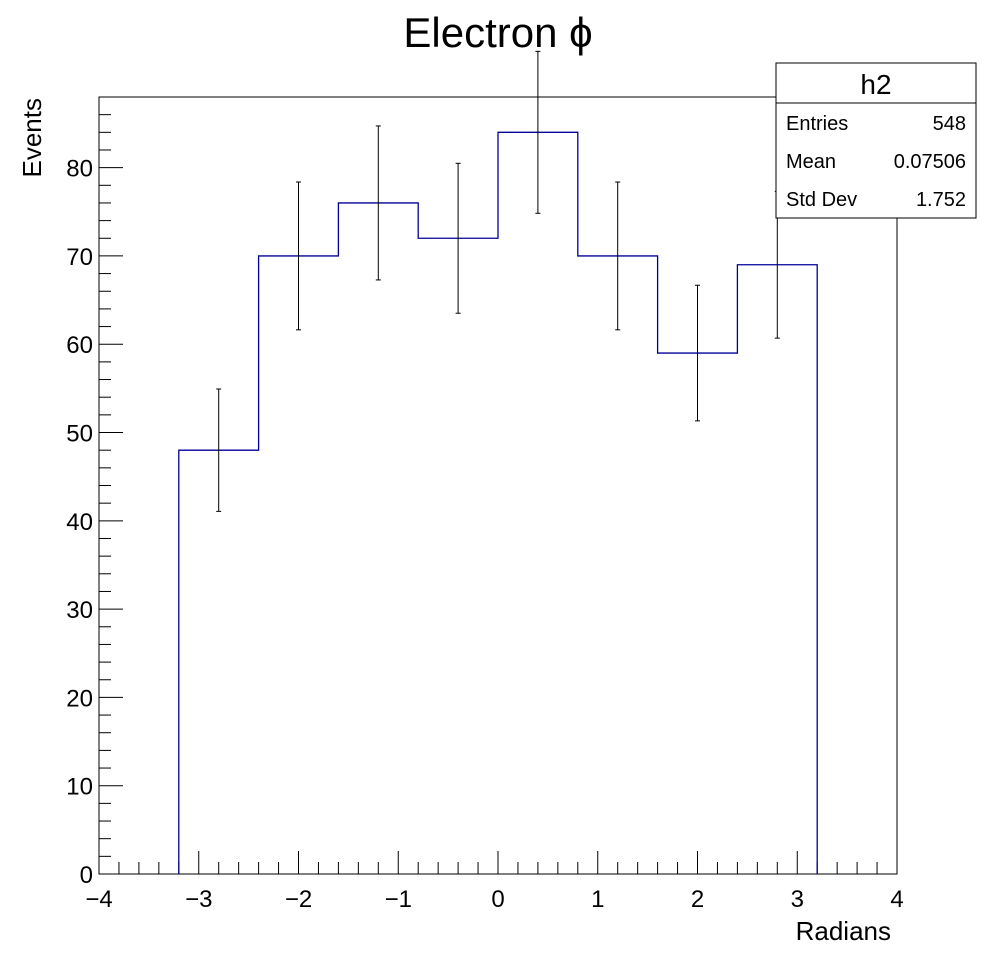 The width and height of the screenshot is (996, 972). What do you see at coordinates (79, 434) in the screenshot?
I see `y-tick-label: 50` at bounding box center [79, 434].